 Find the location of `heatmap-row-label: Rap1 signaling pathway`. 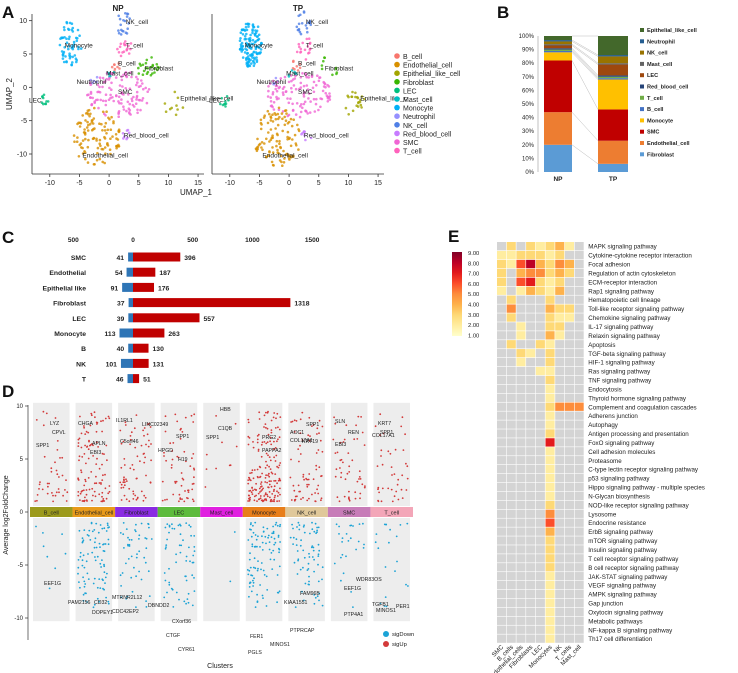

heatmap-row-label: Rap1 signaling pathway is located at coordinates (621, 291).